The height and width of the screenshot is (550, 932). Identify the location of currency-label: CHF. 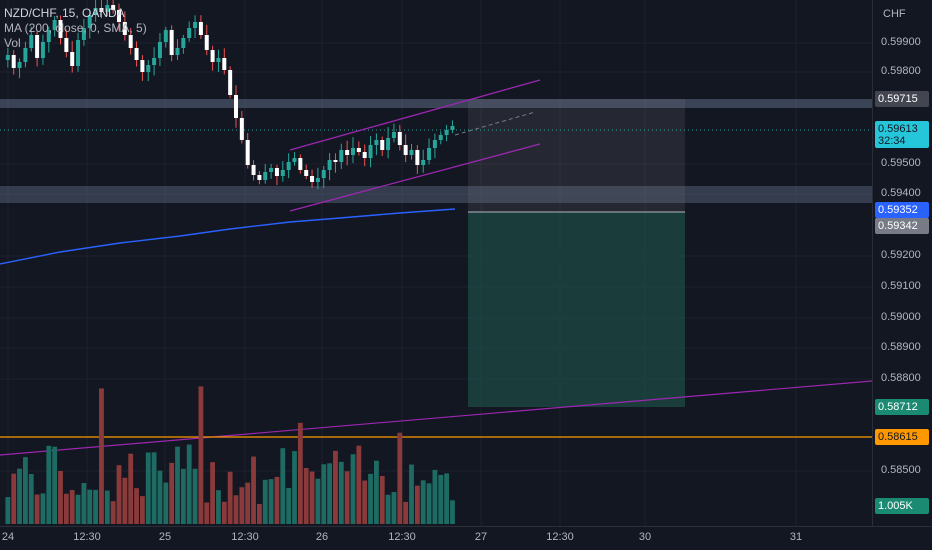
(894, 14).